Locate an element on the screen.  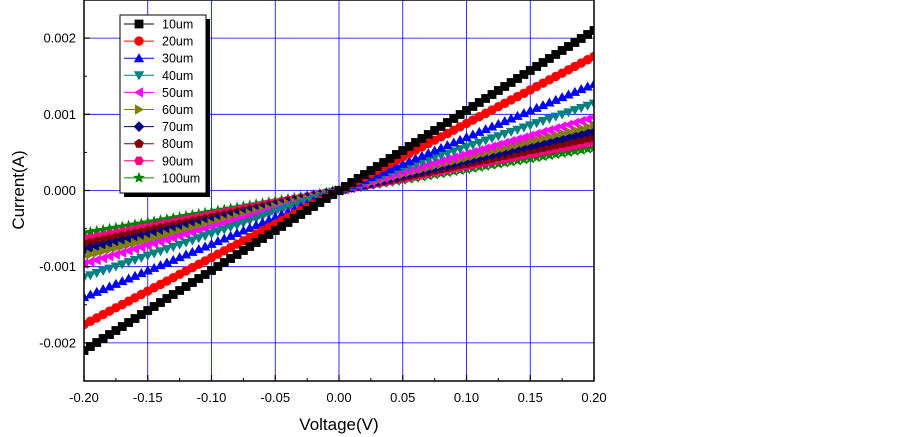
legend-label: 30um is located at coordinates (177, 59).